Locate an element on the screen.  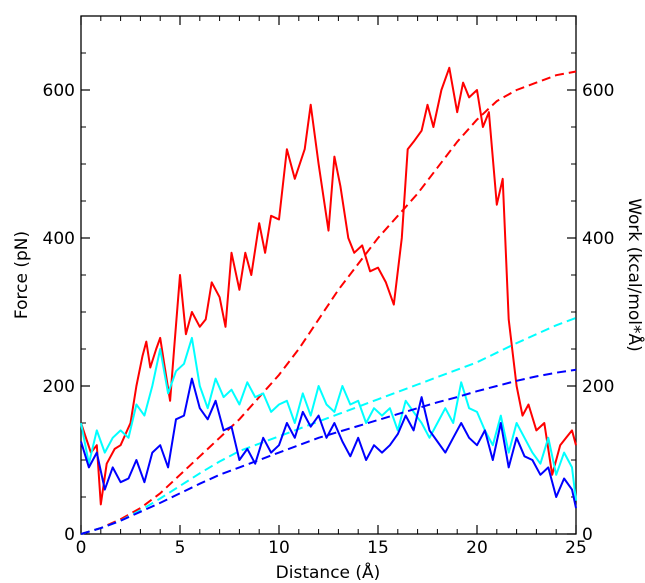
y2-tick-label: 400 is located at coordinates (598, 239).